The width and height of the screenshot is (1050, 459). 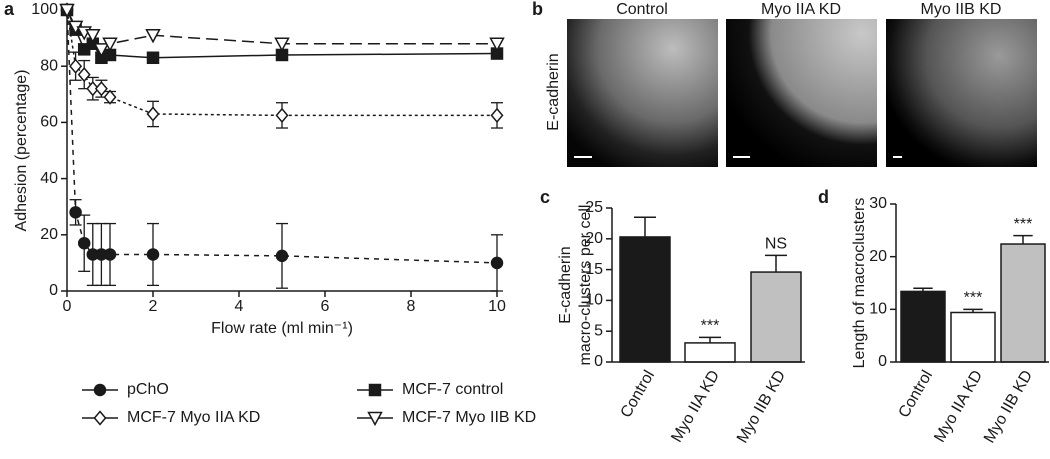 What do you see at coordinates (67, 306) in the screenshot?
I see `x-tick-label: 0` at bounding box center [67, 306].